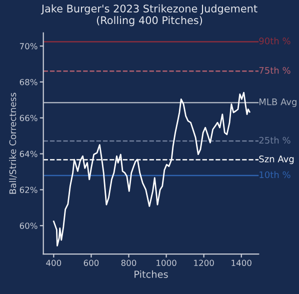 This screenshot has width=299, height=294. I want to click on y-tick-label: 62%, so click(29, 190).